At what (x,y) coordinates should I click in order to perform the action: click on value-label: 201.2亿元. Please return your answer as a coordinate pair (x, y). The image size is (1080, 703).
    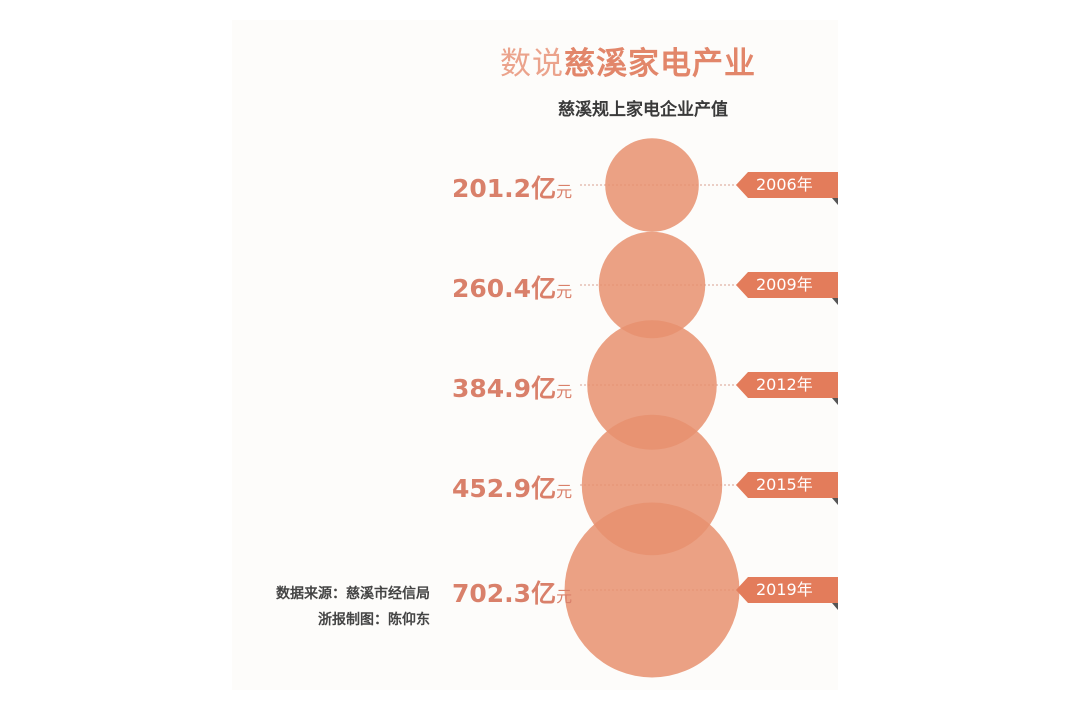
    Looking at the image, I should click on (512, 187).